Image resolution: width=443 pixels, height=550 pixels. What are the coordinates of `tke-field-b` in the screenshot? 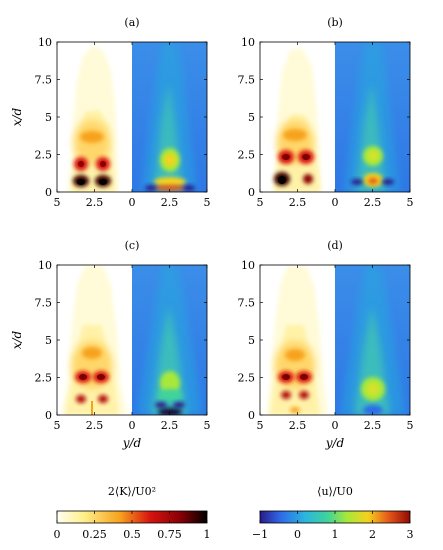 It's located at (297, 117).